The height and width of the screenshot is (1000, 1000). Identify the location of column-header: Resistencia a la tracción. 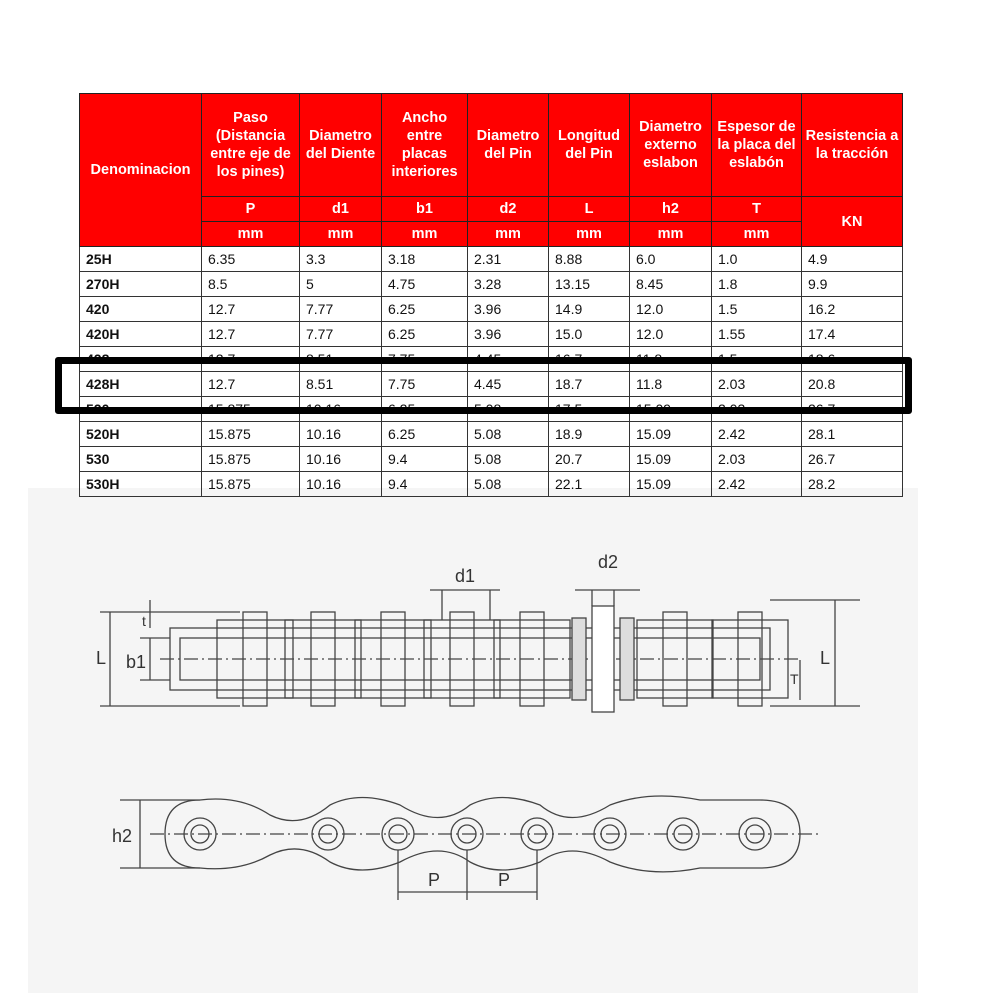
(852, 145).